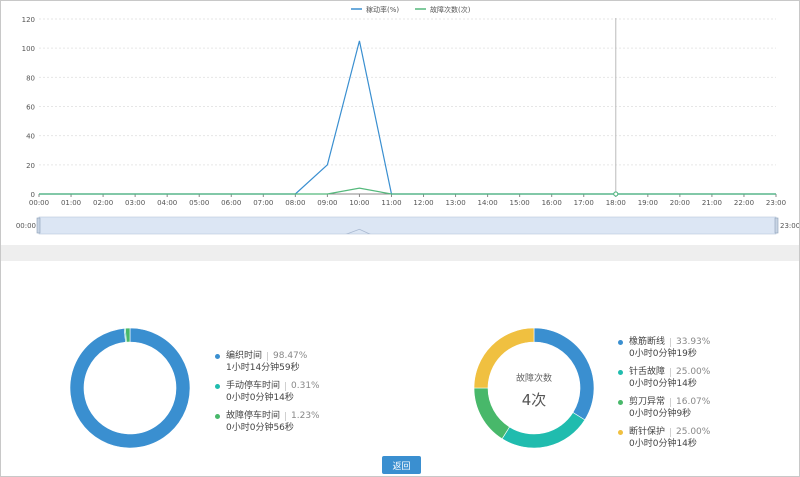  I want to click on x-tick-label: 22:00, so click(744, 203).